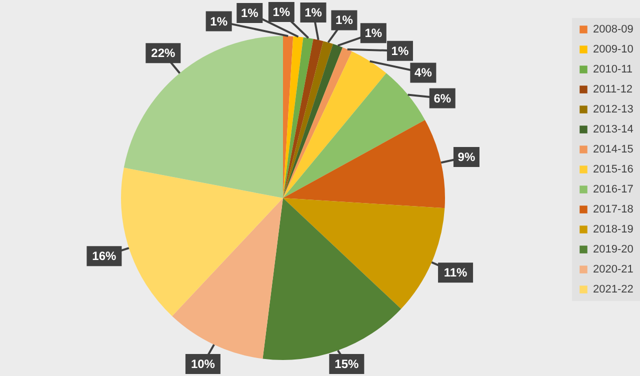 The image size is (640, 376). Describe the element at coordinates (613, 150) in the screenshot. I see `legend-label: 2014-15` at that location.